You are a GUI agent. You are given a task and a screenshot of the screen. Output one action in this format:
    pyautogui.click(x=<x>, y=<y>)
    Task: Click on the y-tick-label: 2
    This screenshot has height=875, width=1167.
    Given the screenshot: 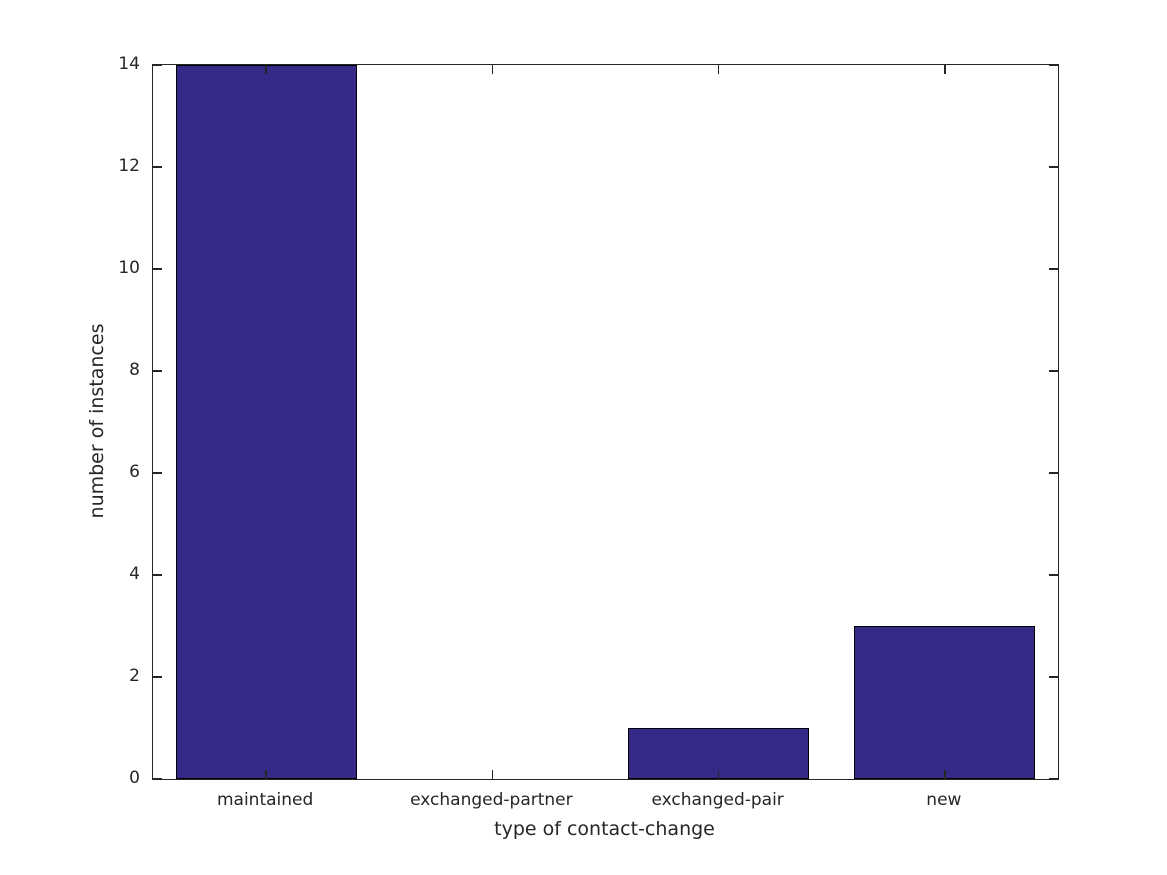 What is the action you would take?
    pyautogui.click(x=134, y=676)
    